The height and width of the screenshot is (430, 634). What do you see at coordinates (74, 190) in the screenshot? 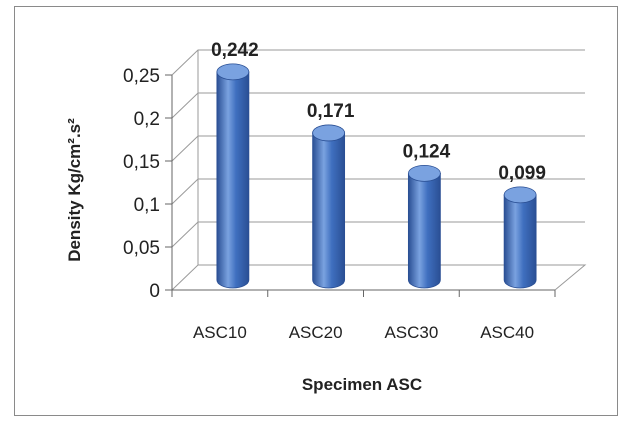
I see `y-axis-title: Density Kg/cm².s²` at bounding box center [74, 190].